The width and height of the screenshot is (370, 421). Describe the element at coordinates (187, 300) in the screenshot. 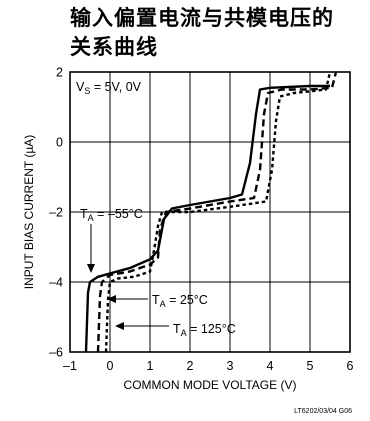

I see `legend-label-25c-rest: = 25°C` at that location.